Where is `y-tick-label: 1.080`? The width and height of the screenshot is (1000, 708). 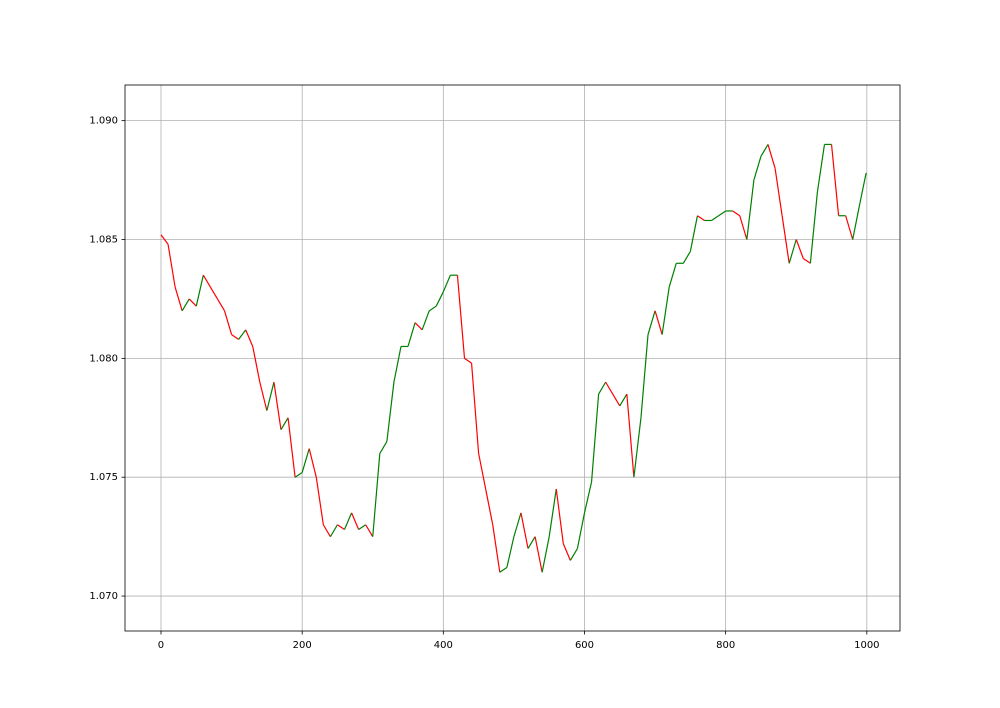 y-tick-label: 1.080 is located at coordinates (103, 358).